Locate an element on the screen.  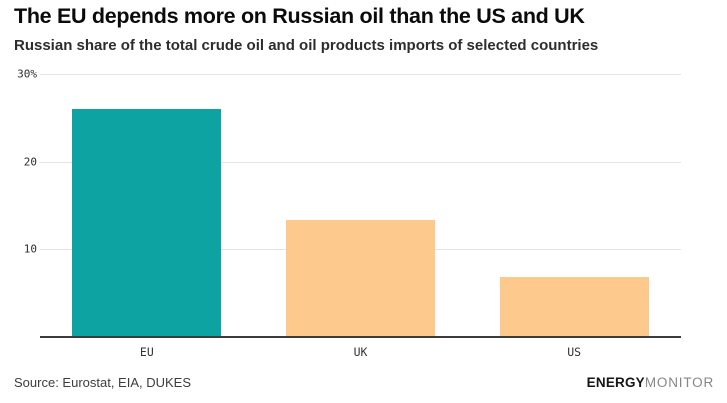
bar-eu is located at coordinates (147, 223).